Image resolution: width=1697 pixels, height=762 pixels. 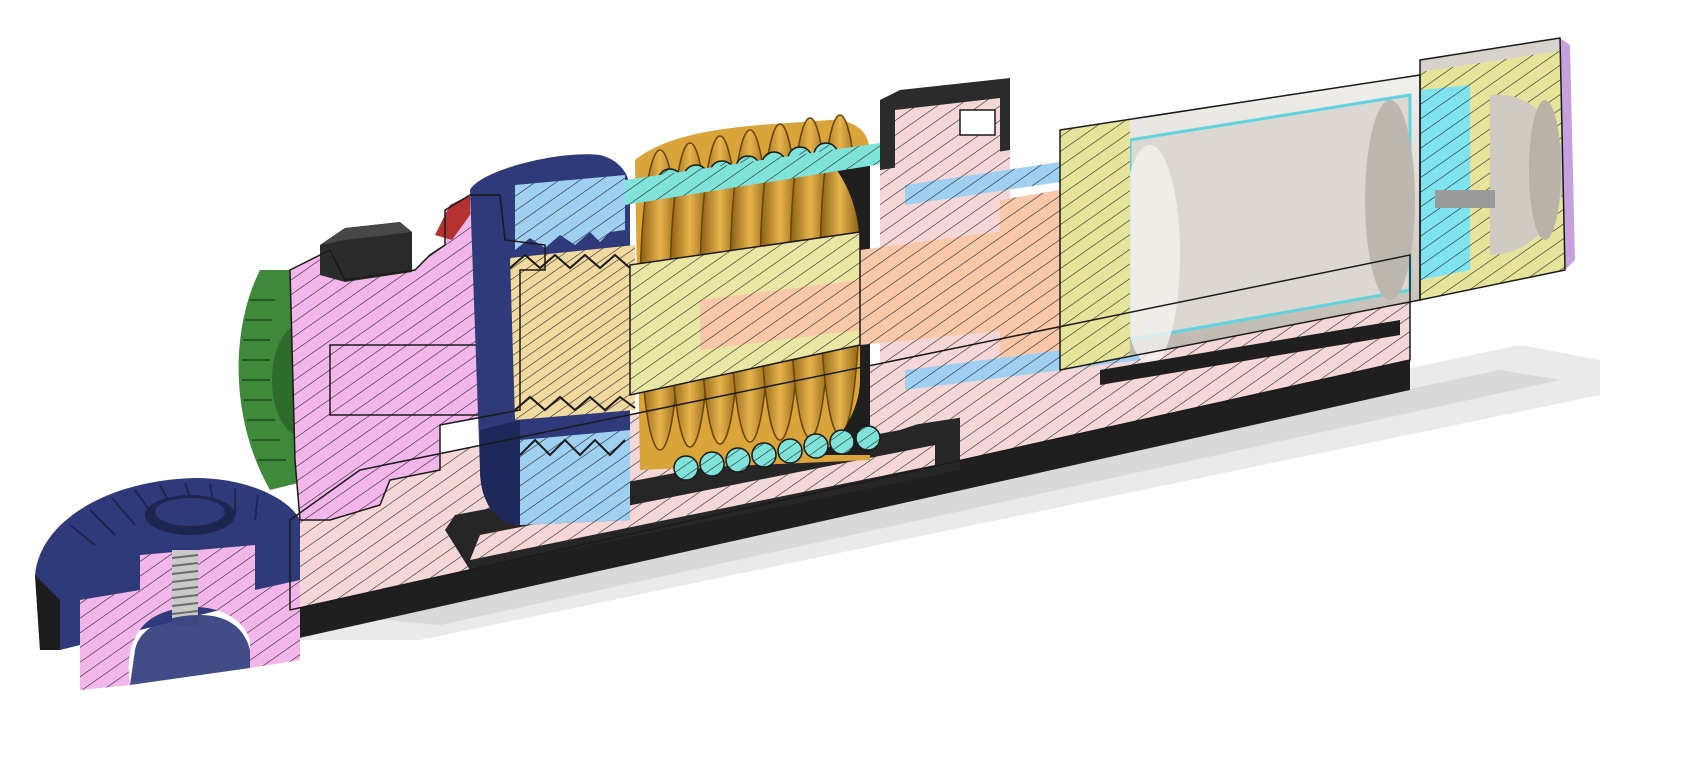 I want to click on lock-block, so click(x=366, y=252).